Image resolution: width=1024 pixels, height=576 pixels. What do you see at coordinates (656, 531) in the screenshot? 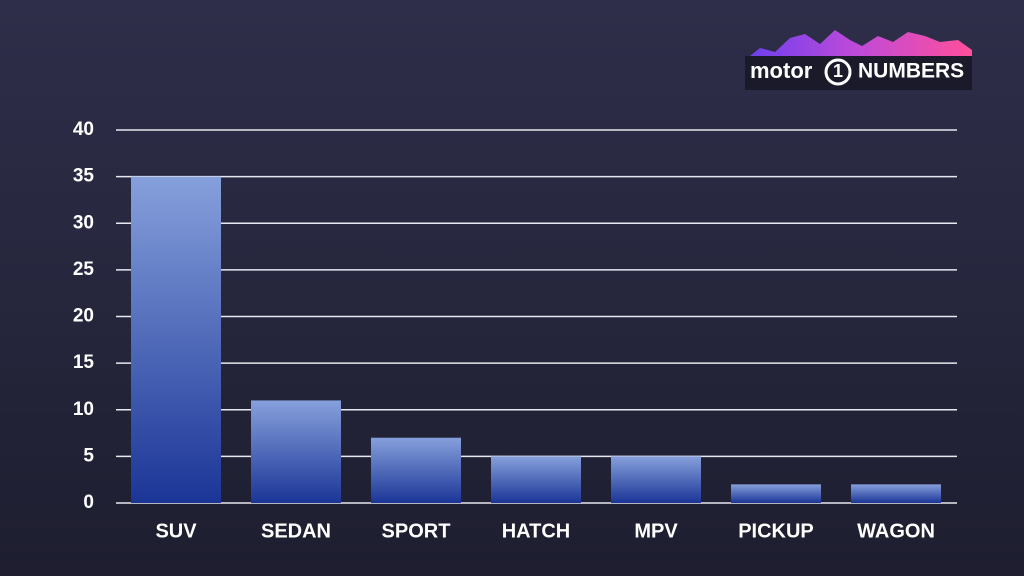
I see `x-tick-label: MPV` at bounding box center [656, 531].